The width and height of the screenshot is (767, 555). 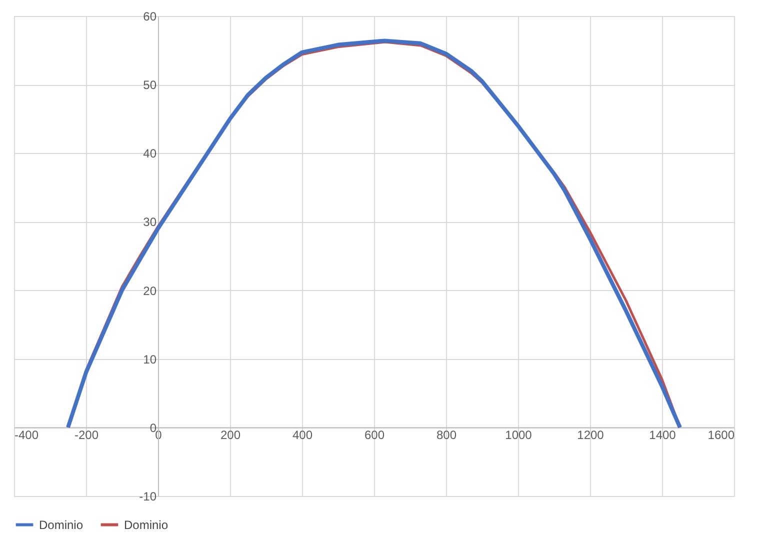 I want to click on x-tick-label: -400, so click(x=26, y=435).